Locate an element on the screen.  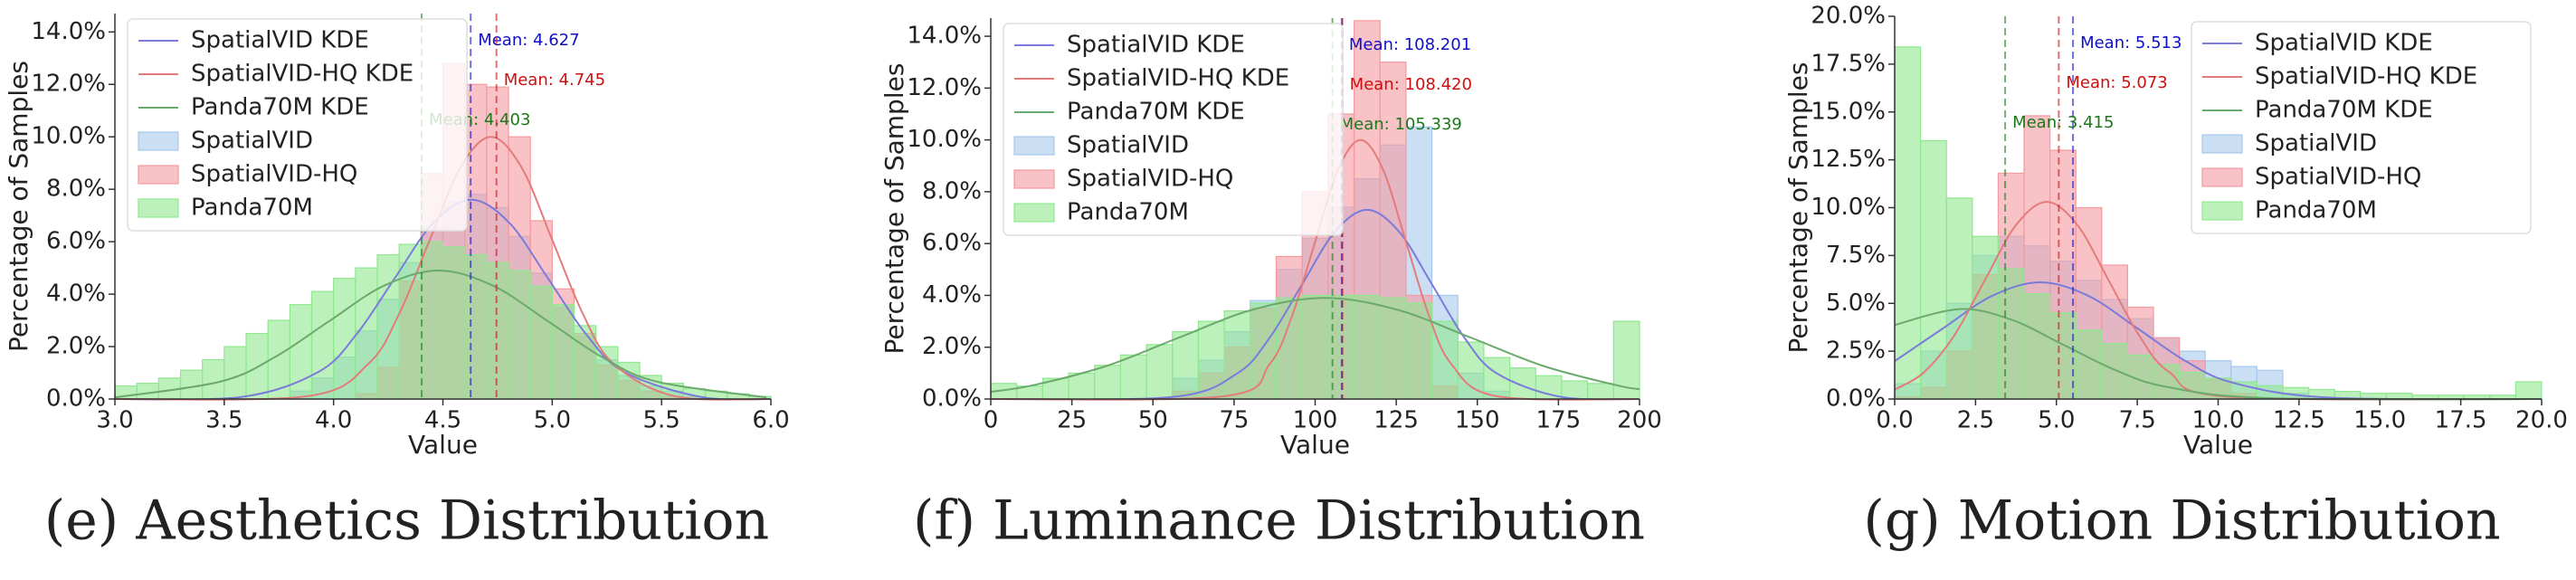
x-tick-label: 7.5 is located at coordinates (2136, 420).